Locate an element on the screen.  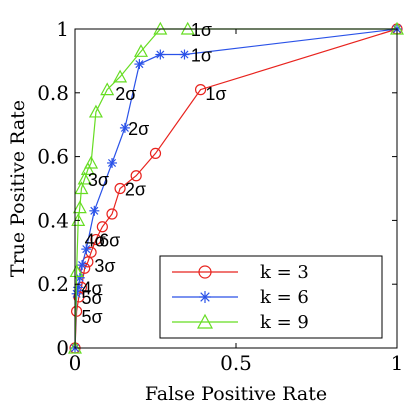
x-tick-label: 1 is located at coordinates (397, 363).